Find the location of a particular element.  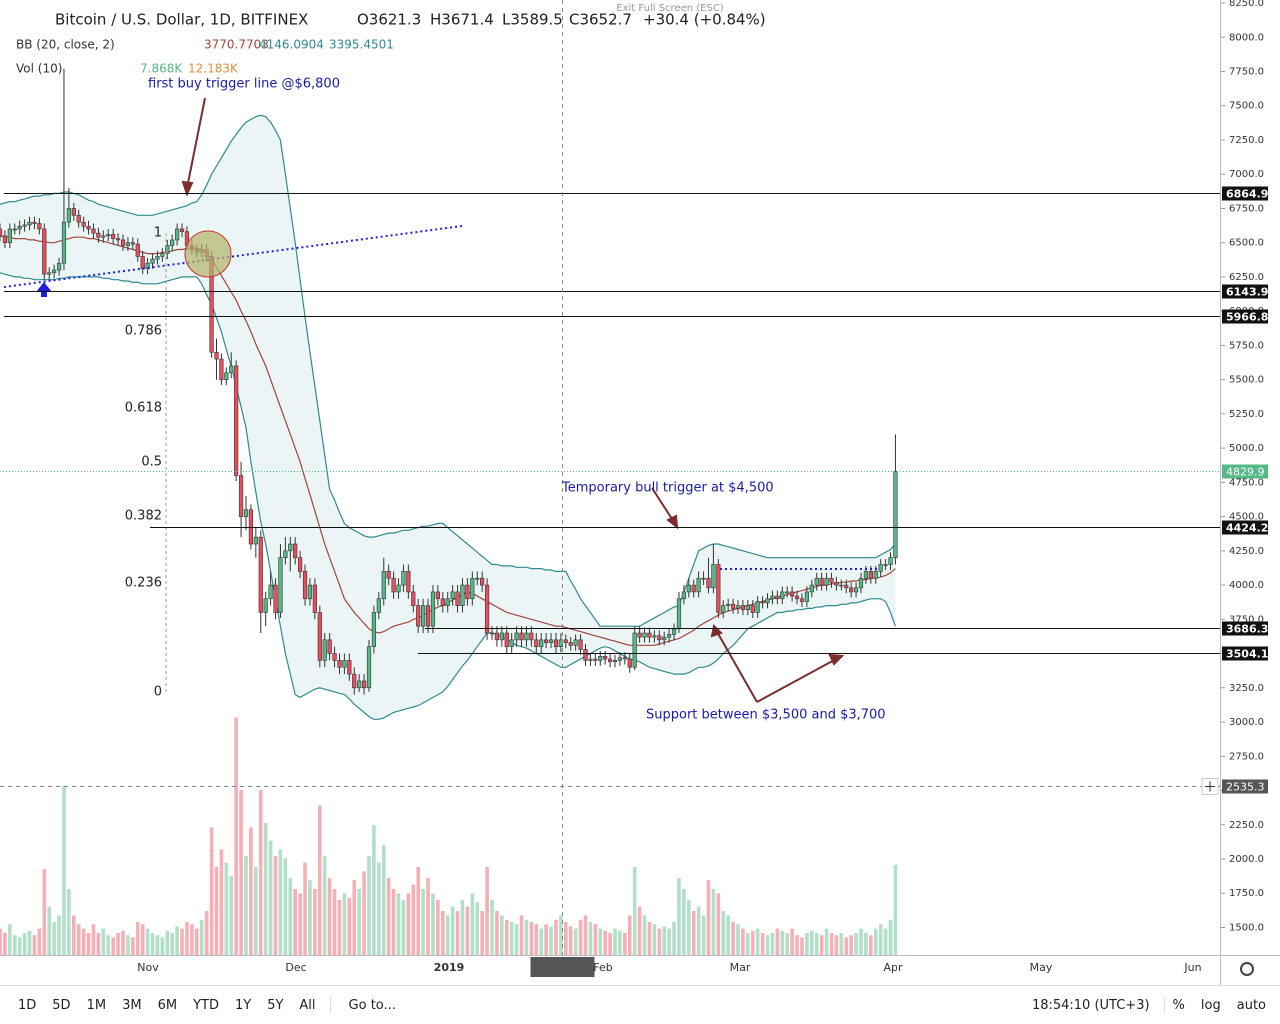

y-tick-label: 3750.0 is located at coordinates (1246, 619).